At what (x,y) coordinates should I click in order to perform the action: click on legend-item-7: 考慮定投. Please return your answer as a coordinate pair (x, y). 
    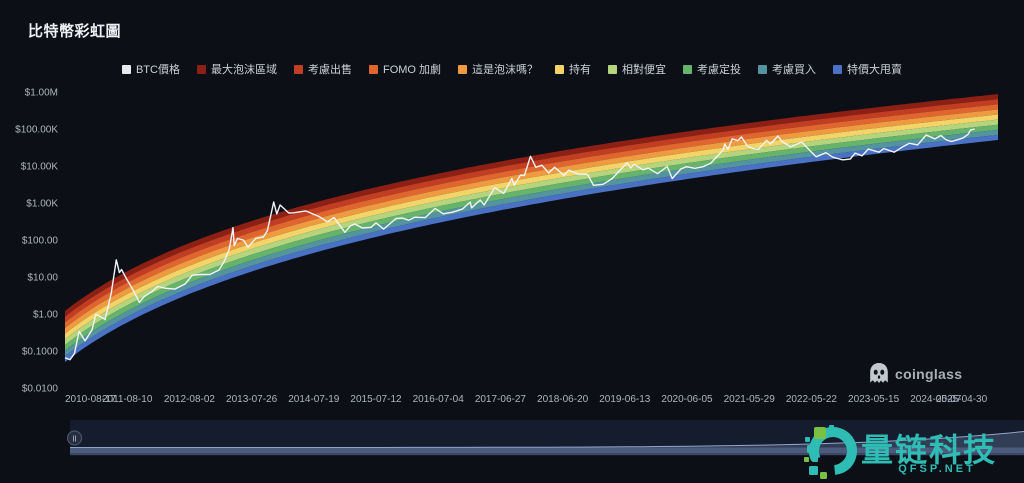
    Looking at the image, I should click on (712, 69).